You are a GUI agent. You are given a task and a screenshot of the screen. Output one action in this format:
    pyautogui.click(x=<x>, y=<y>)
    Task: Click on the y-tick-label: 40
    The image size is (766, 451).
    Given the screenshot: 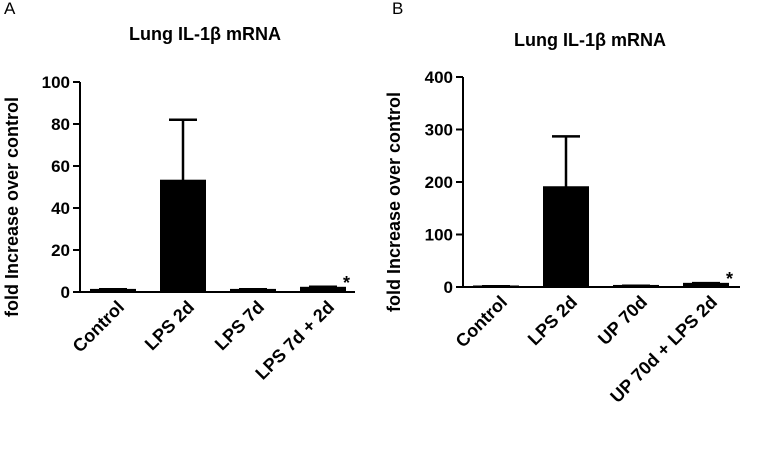 What is the action you would take?
    pyautogui.click(x=60, y=208)
    